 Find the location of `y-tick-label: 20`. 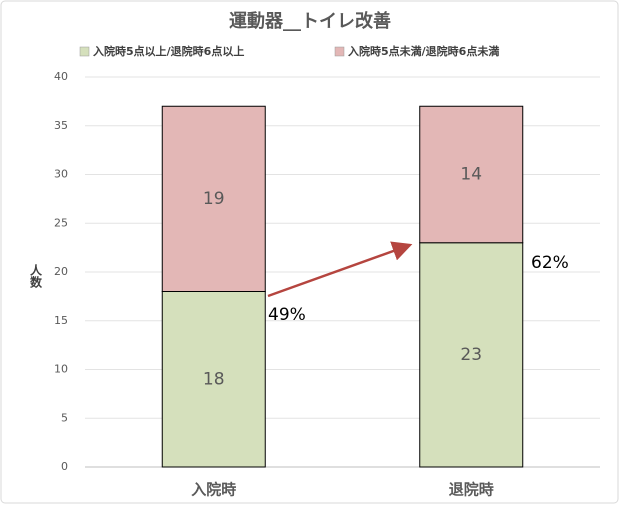

y-tick-label: 20 is located at coordinates (61, 271).